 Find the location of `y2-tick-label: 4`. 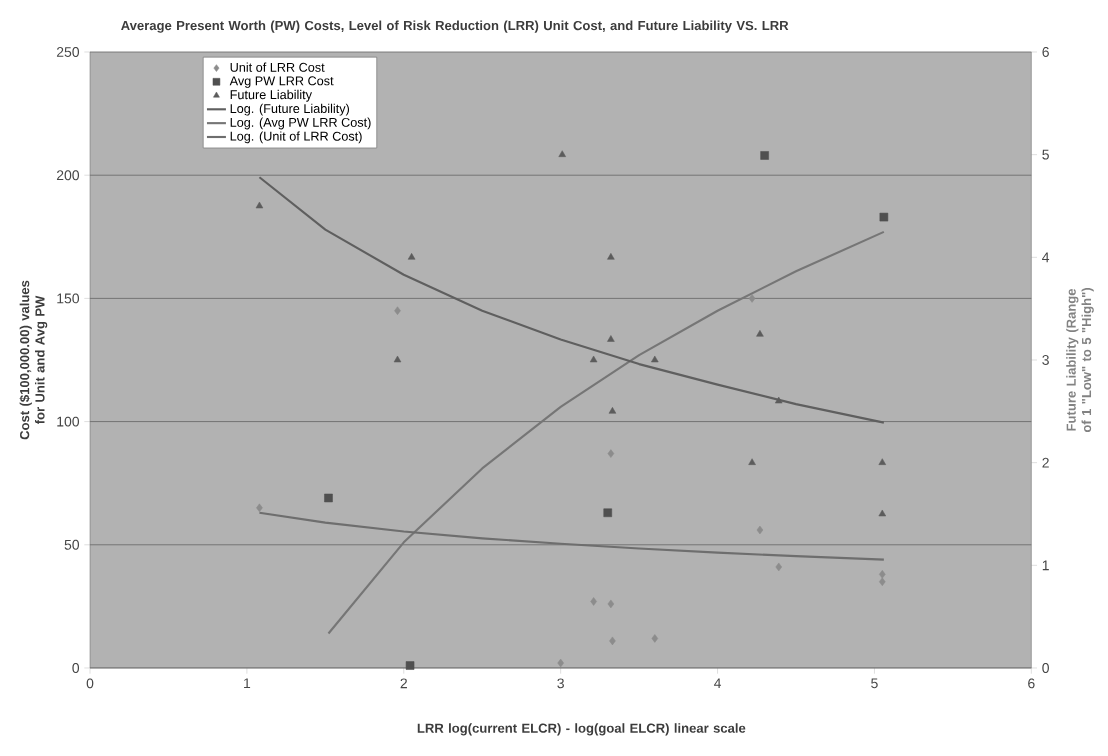

y2-tick-label: 4 is located at coordinates (1046, 257).